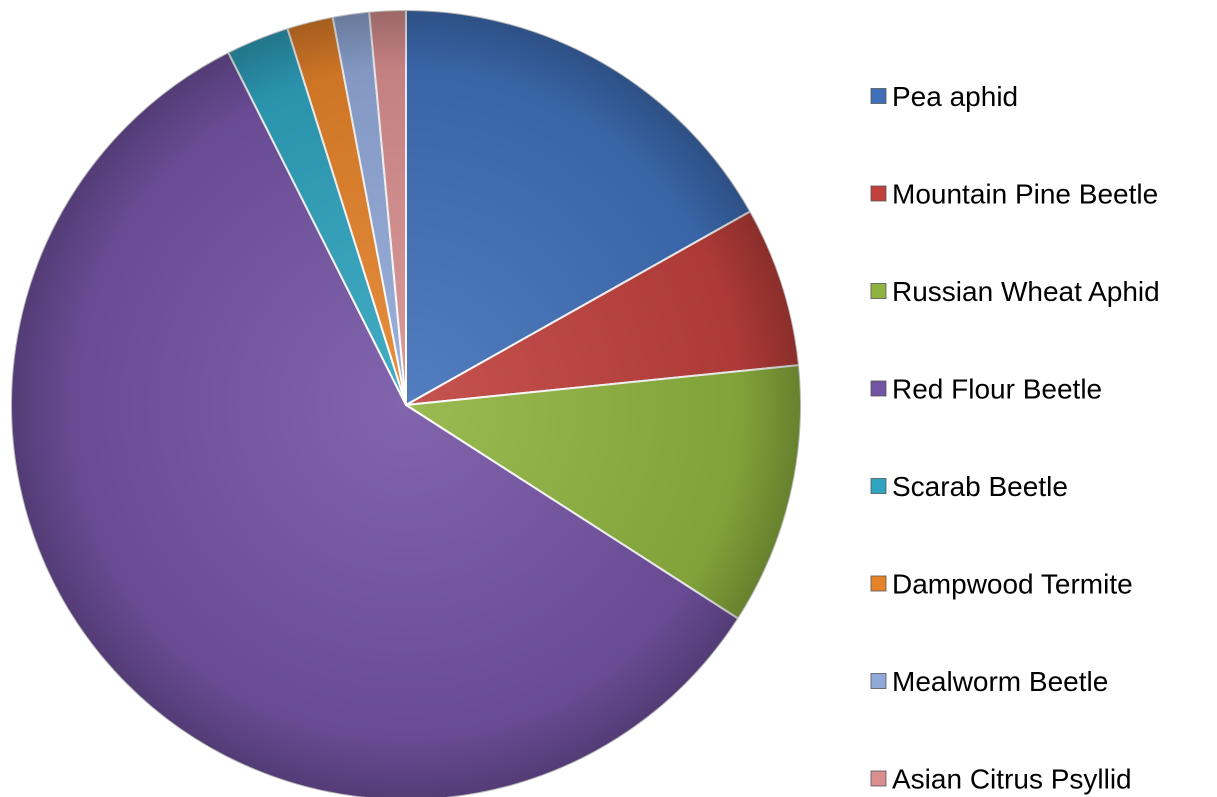 The height and width of the screenshot is (797, 1217). I want to click on legend-label: Red Flour Beetle, so click(997, 389).